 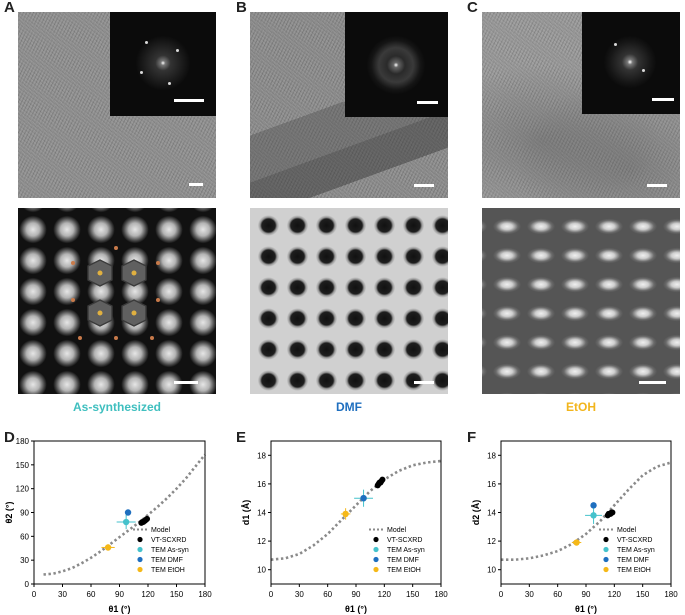 I want to click on y-axis-label: d1 (Å), so click(x=246, y=513).